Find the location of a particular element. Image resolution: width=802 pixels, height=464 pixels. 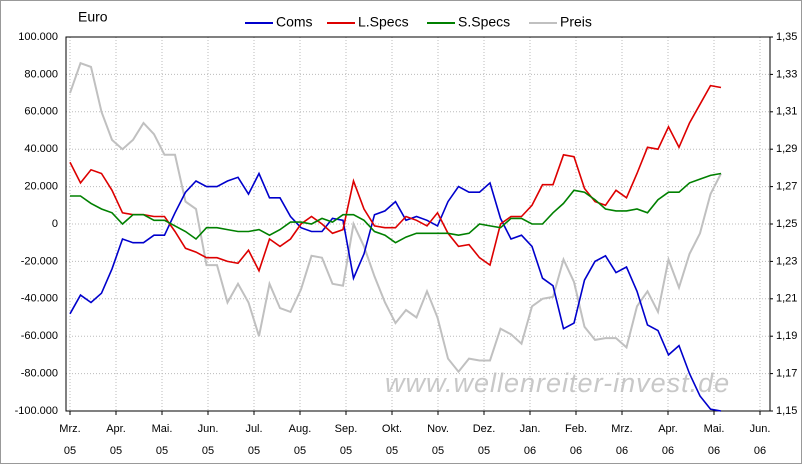

y2-tick-label: 1,23 is located at coordinates (786, 261).